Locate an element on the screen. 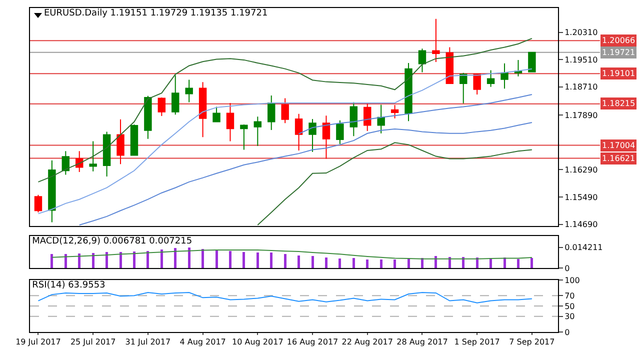  y-tick-label: 50 is located at coordinates (569, 306).